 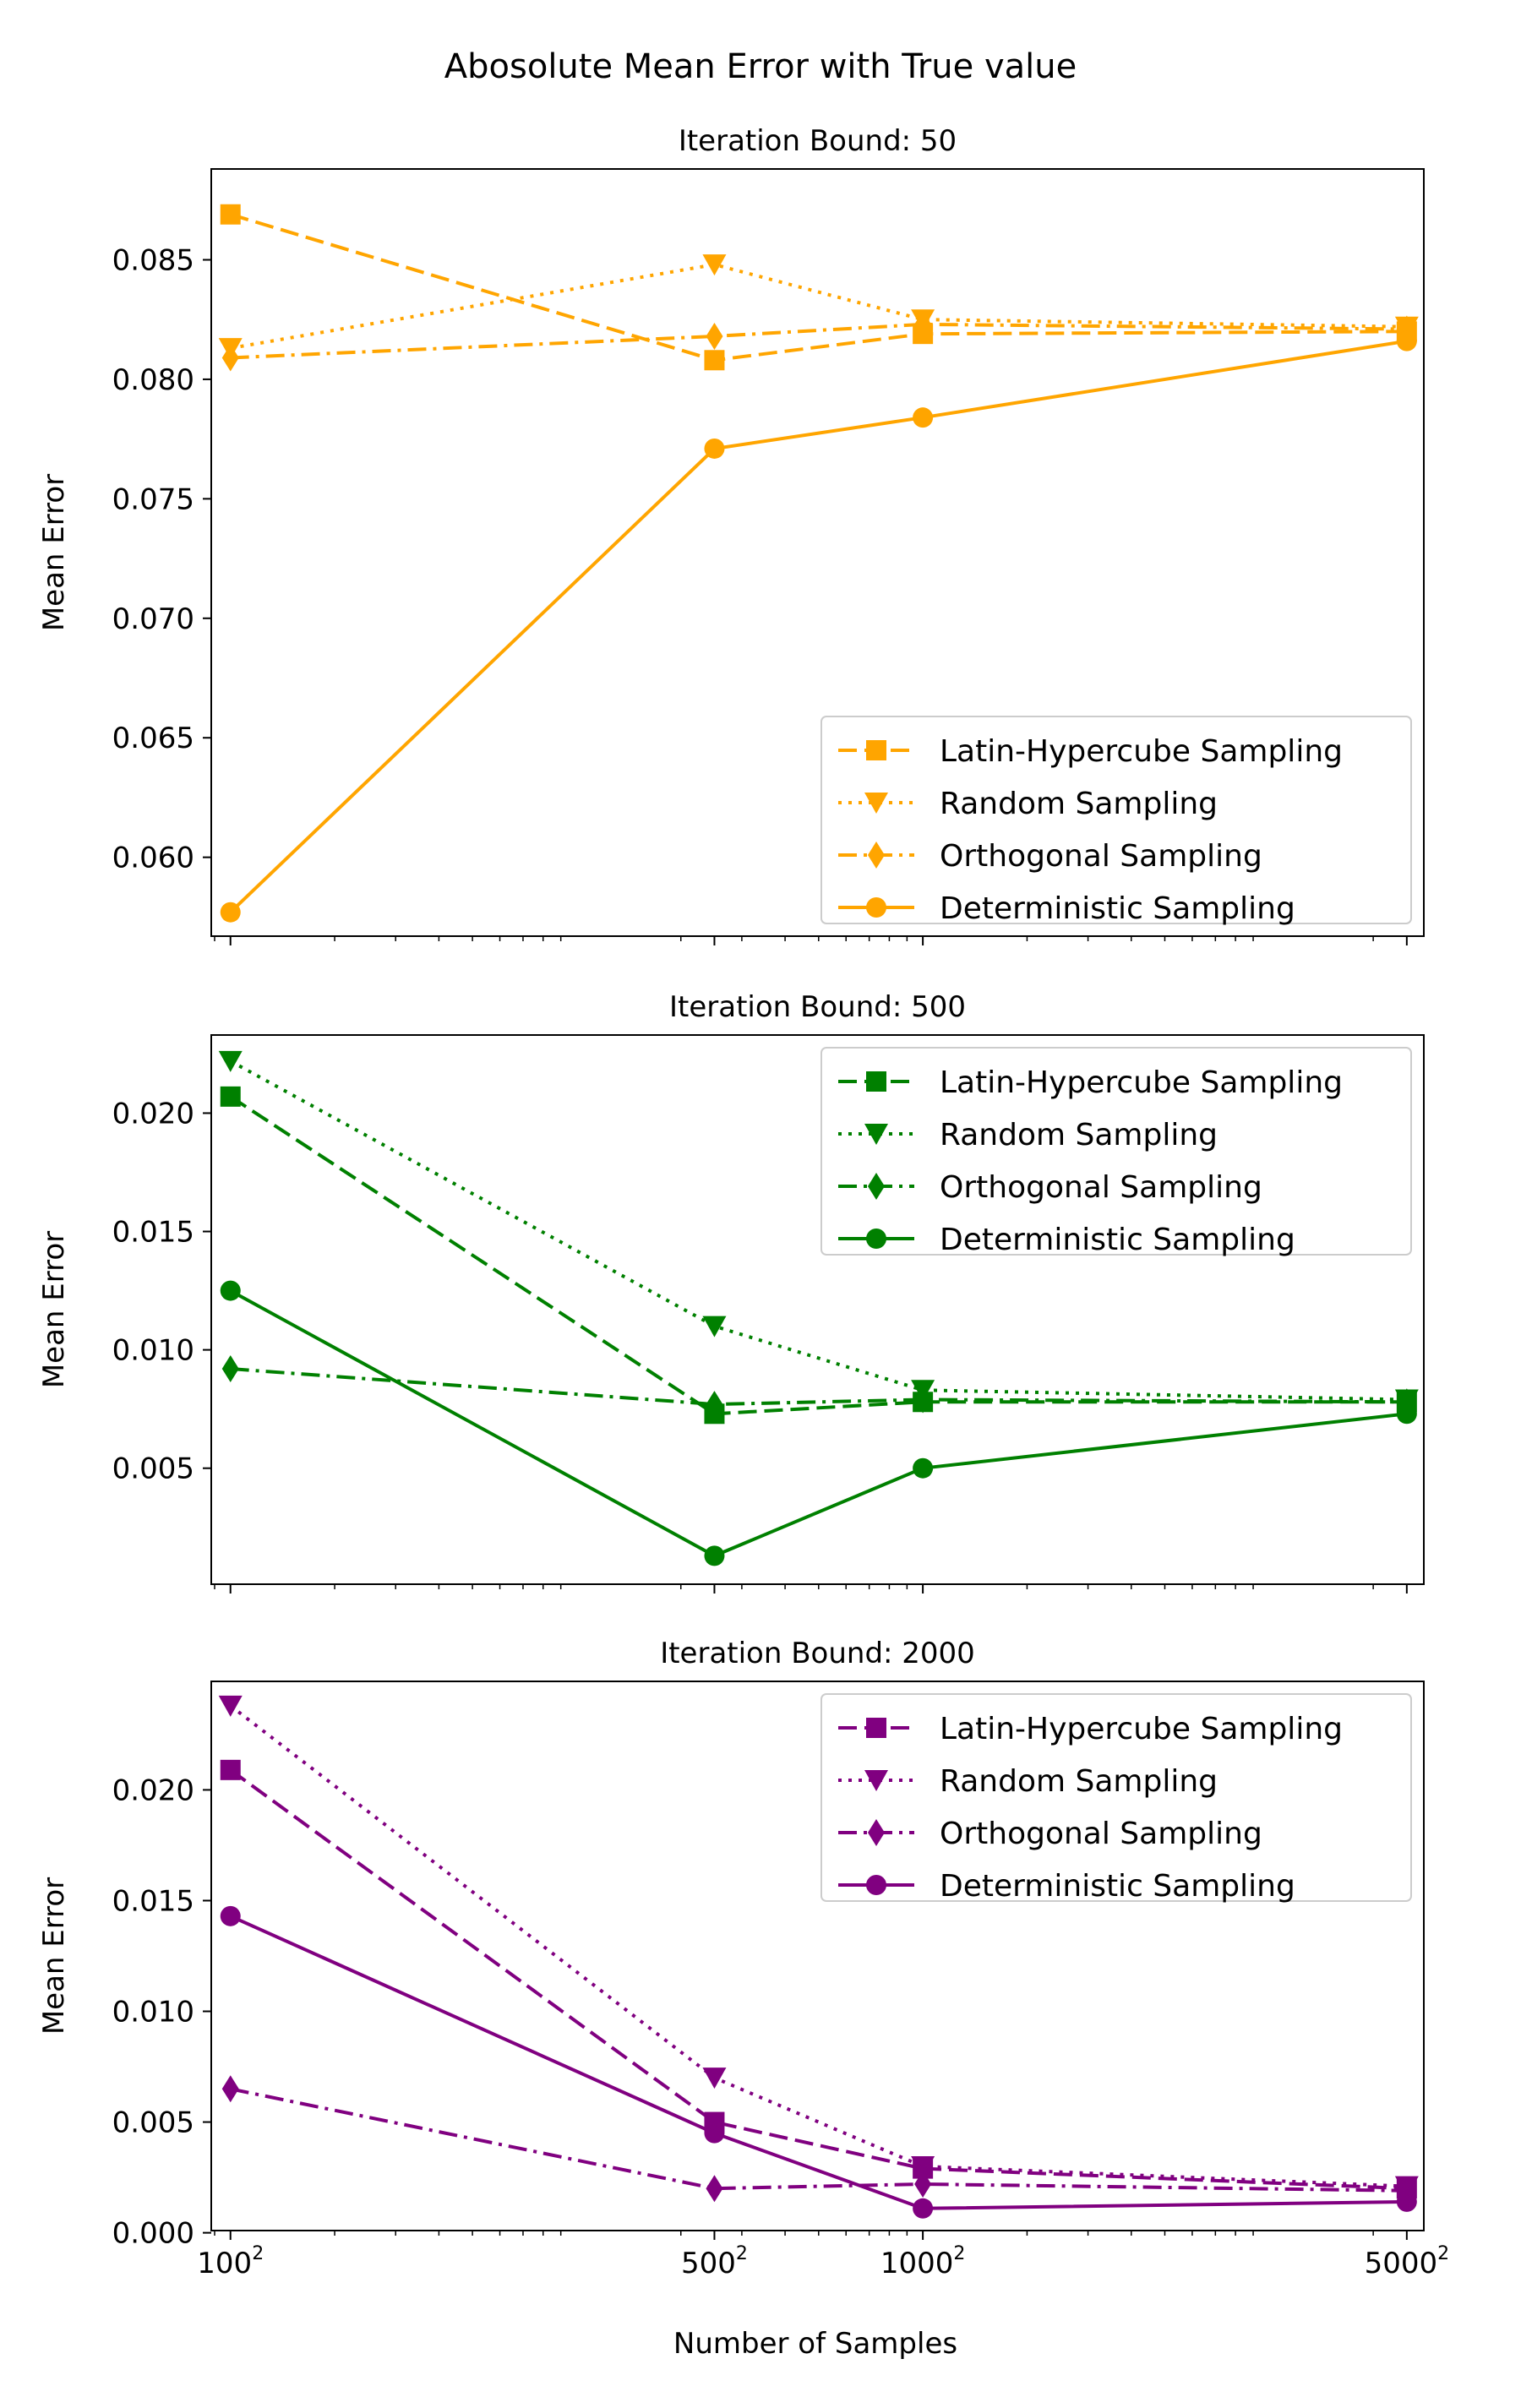 What do you see at coordinates (714, 2261) in the screenshot?
I see `x-tick-label: 5002` at bounding box center [714, 2261].